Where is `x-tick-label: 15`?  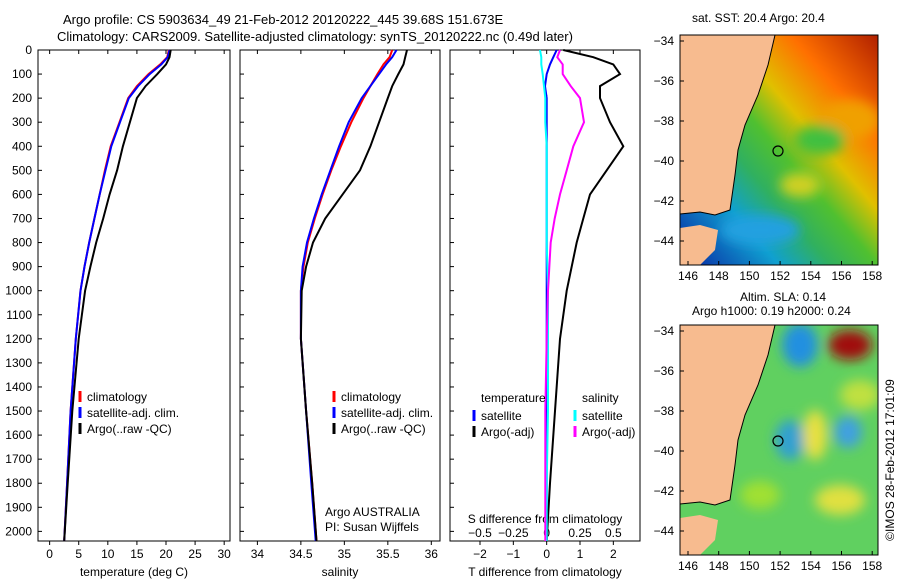
x-tick-label: 15 is located at coordinates (137, 554).